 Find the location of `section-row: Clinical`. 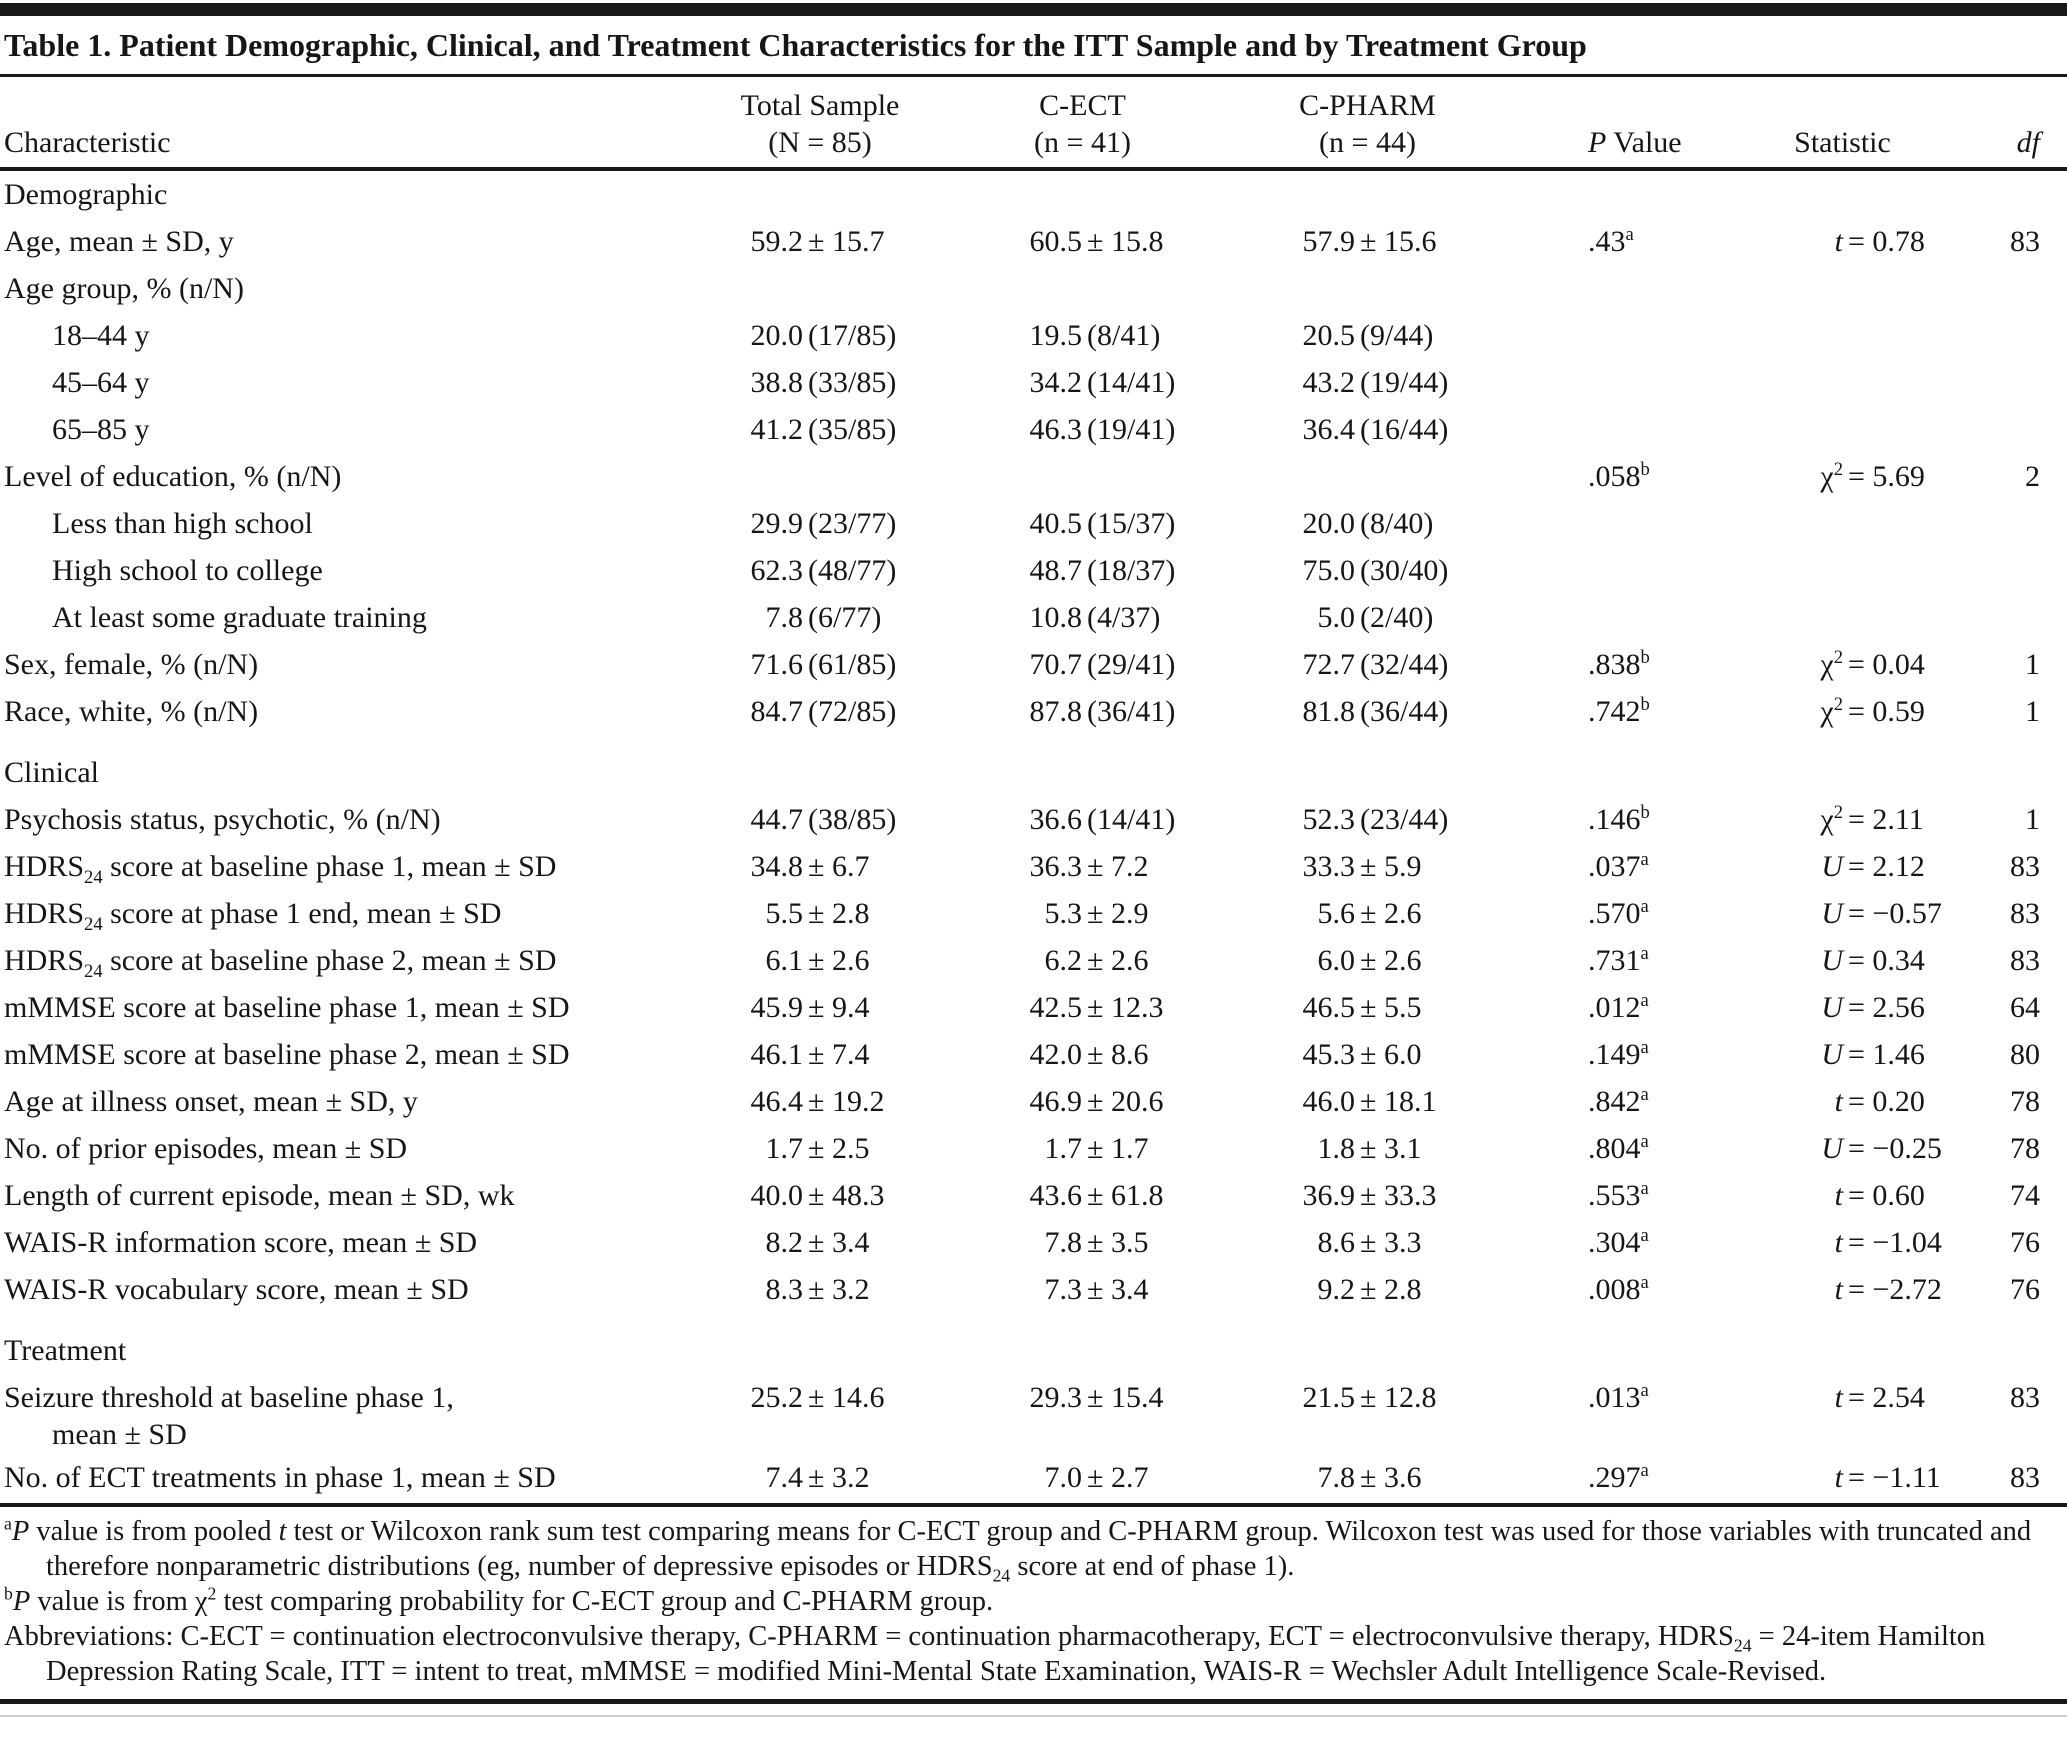

section-row: Clinical is located at coordinates (1033, 765).